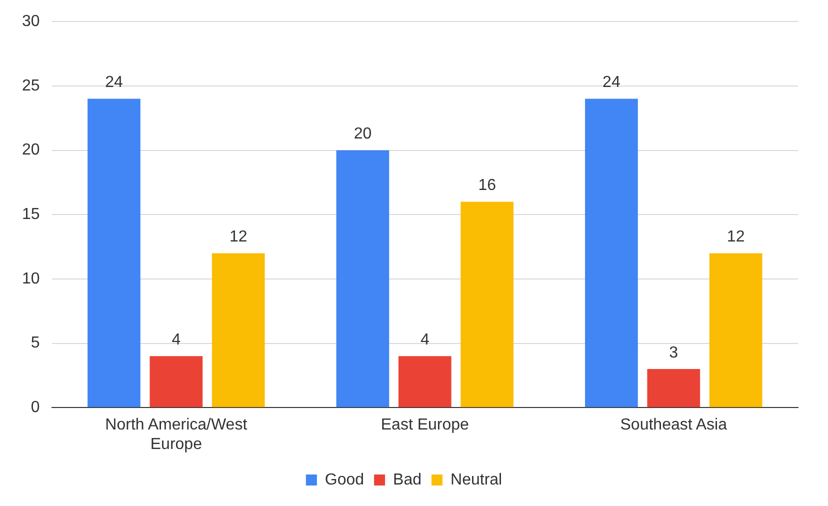 The width and height of the screenshot is (828, 506). What do you see at coordinates (476, 479) in the screenshot?
I see `legend-label: Neutral` at bounding box center [476, 479].